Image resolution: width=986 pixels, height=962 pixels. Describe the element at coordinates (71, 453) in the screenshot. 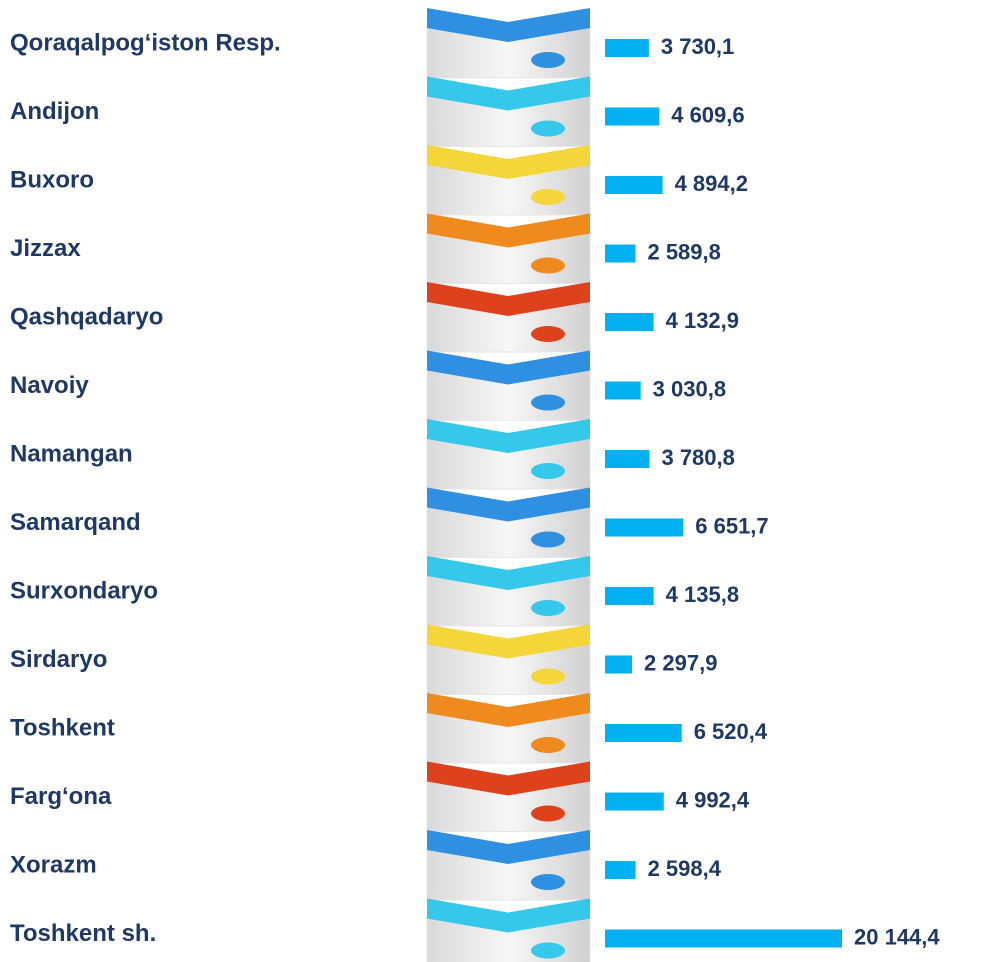

I see `category-label: Namangan` at that location.